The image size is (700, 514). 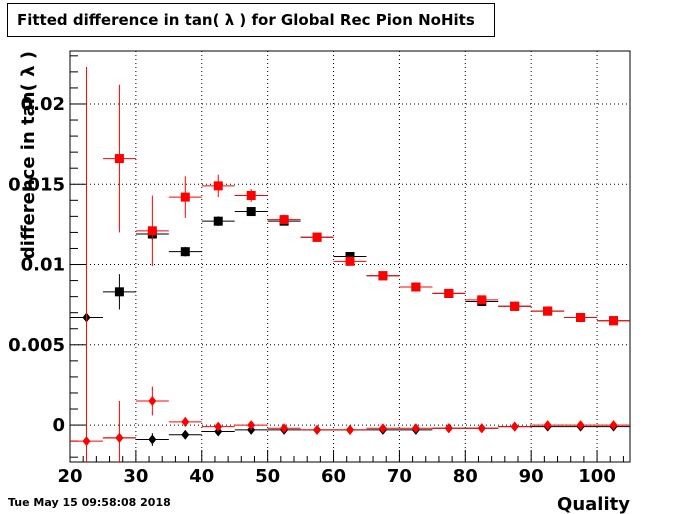 I want to click on x-axis-label: Quality, so click(x=593, y=504).